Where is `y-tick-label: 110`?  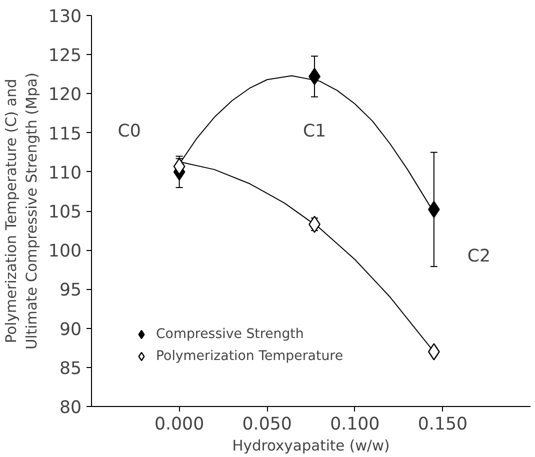
y-tick-label: 110 is located at coordinates (65, 173).